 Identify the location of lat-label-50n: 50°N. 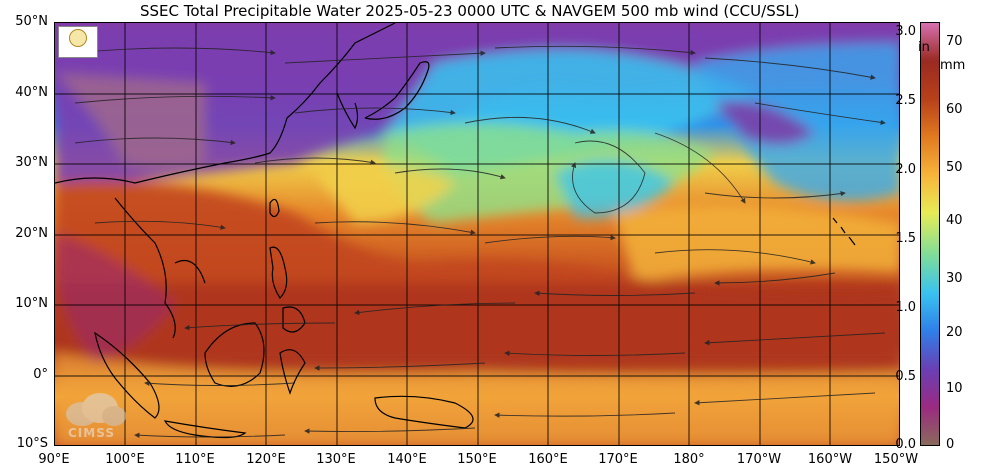
(31, 21).